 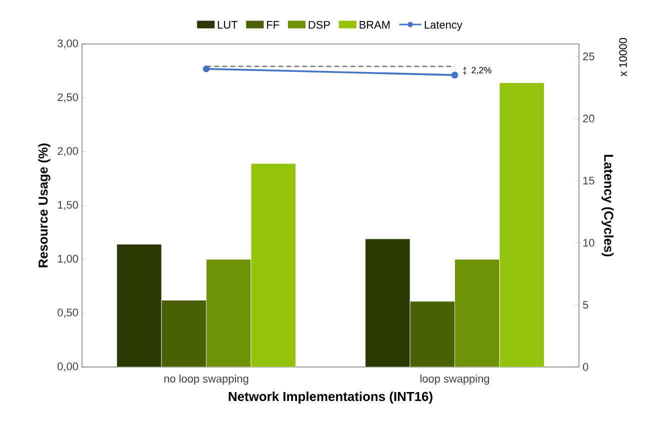 I want to click on y-tick-label: 0,00, so click(x=68, y=367).